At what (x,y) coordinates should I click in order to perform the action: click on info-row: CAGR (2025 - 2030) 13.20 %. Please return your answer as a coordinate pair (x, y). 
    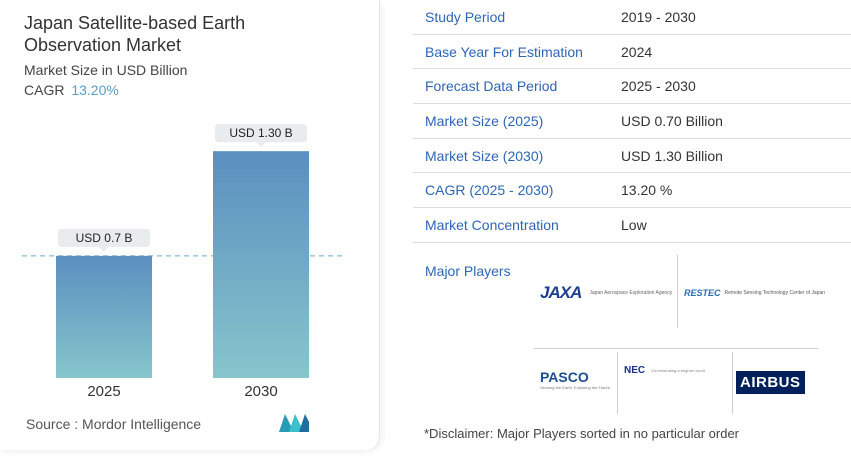
    Looking at the image, I should click on (632, 191).